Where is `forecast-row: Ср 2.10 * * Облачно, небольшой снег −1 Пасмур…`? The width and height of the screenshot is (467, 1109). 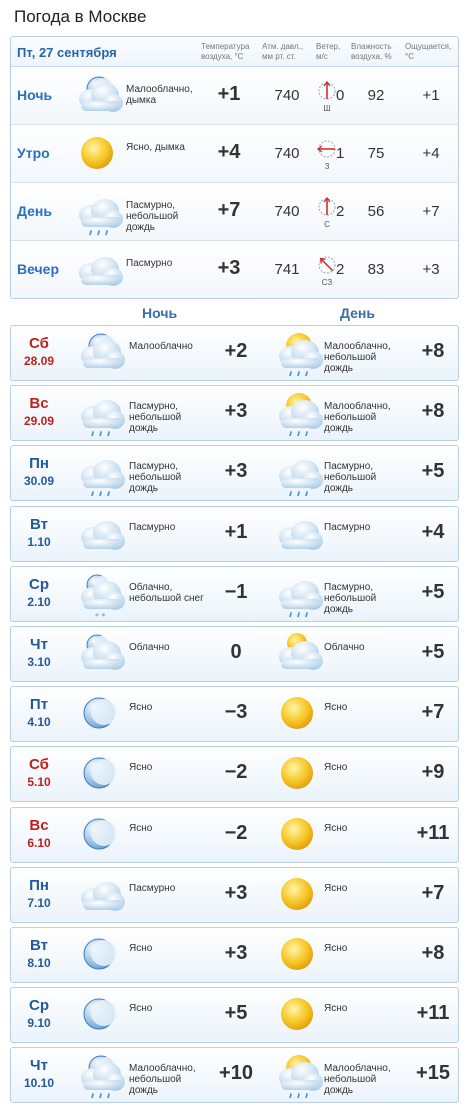 forecast-row: Ср 2.10 * * Облачно, небольшой снег −1 Пасмур… is located at coordinates (234, 593).